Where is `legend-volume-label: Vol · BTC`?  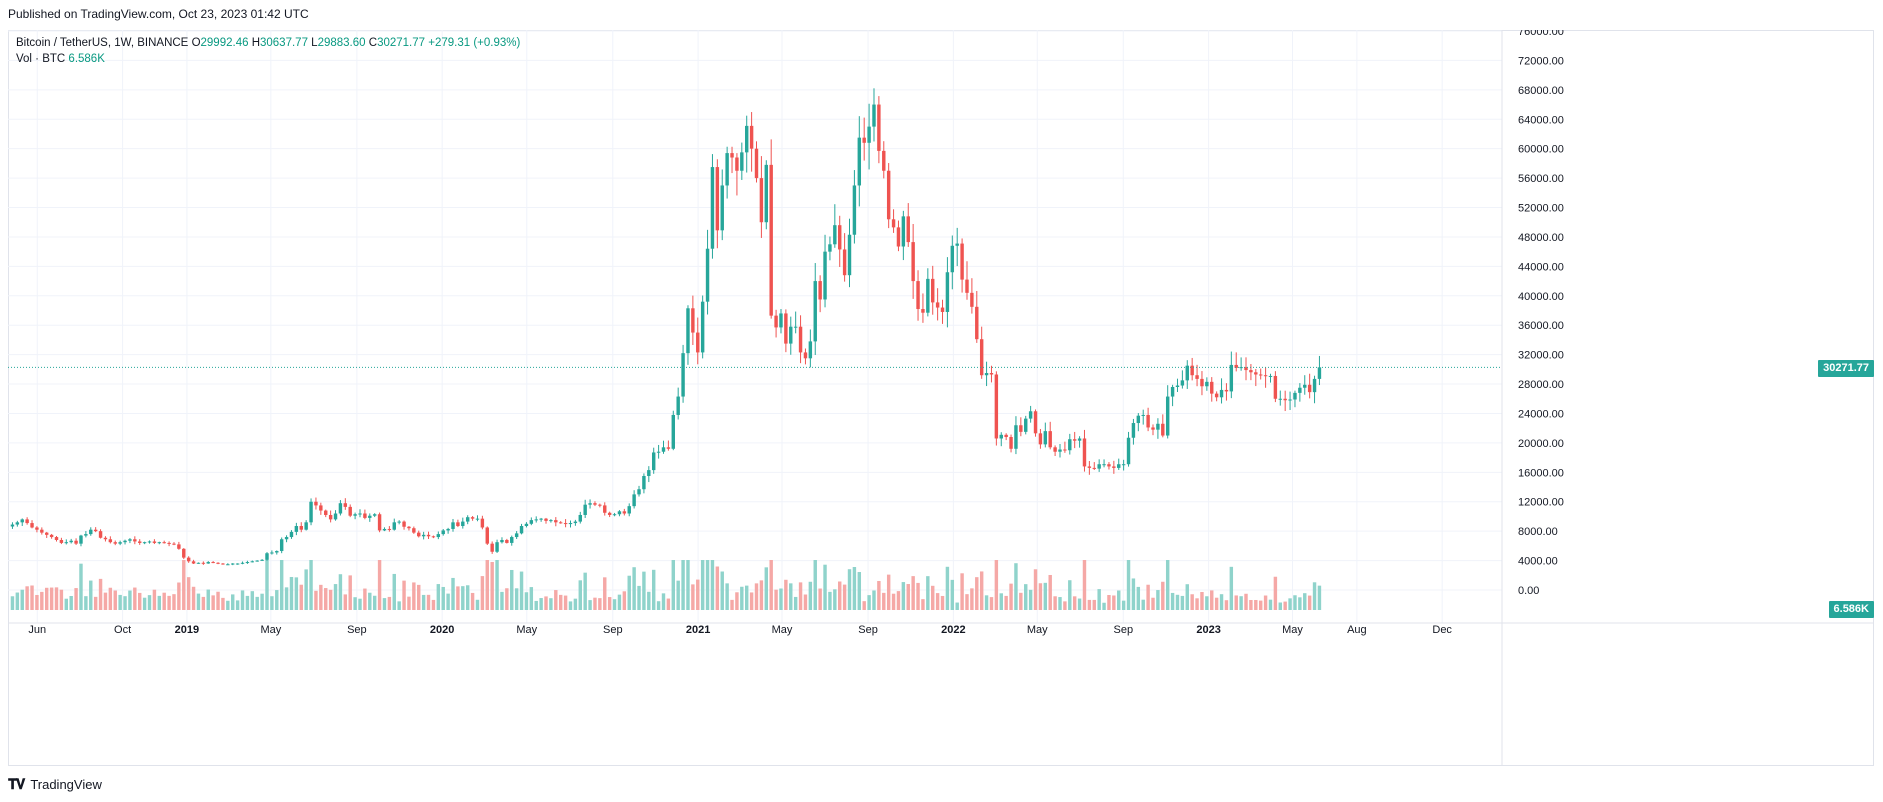
legend-volume-label: Vol · BTC is located at coordinates (41, 59).